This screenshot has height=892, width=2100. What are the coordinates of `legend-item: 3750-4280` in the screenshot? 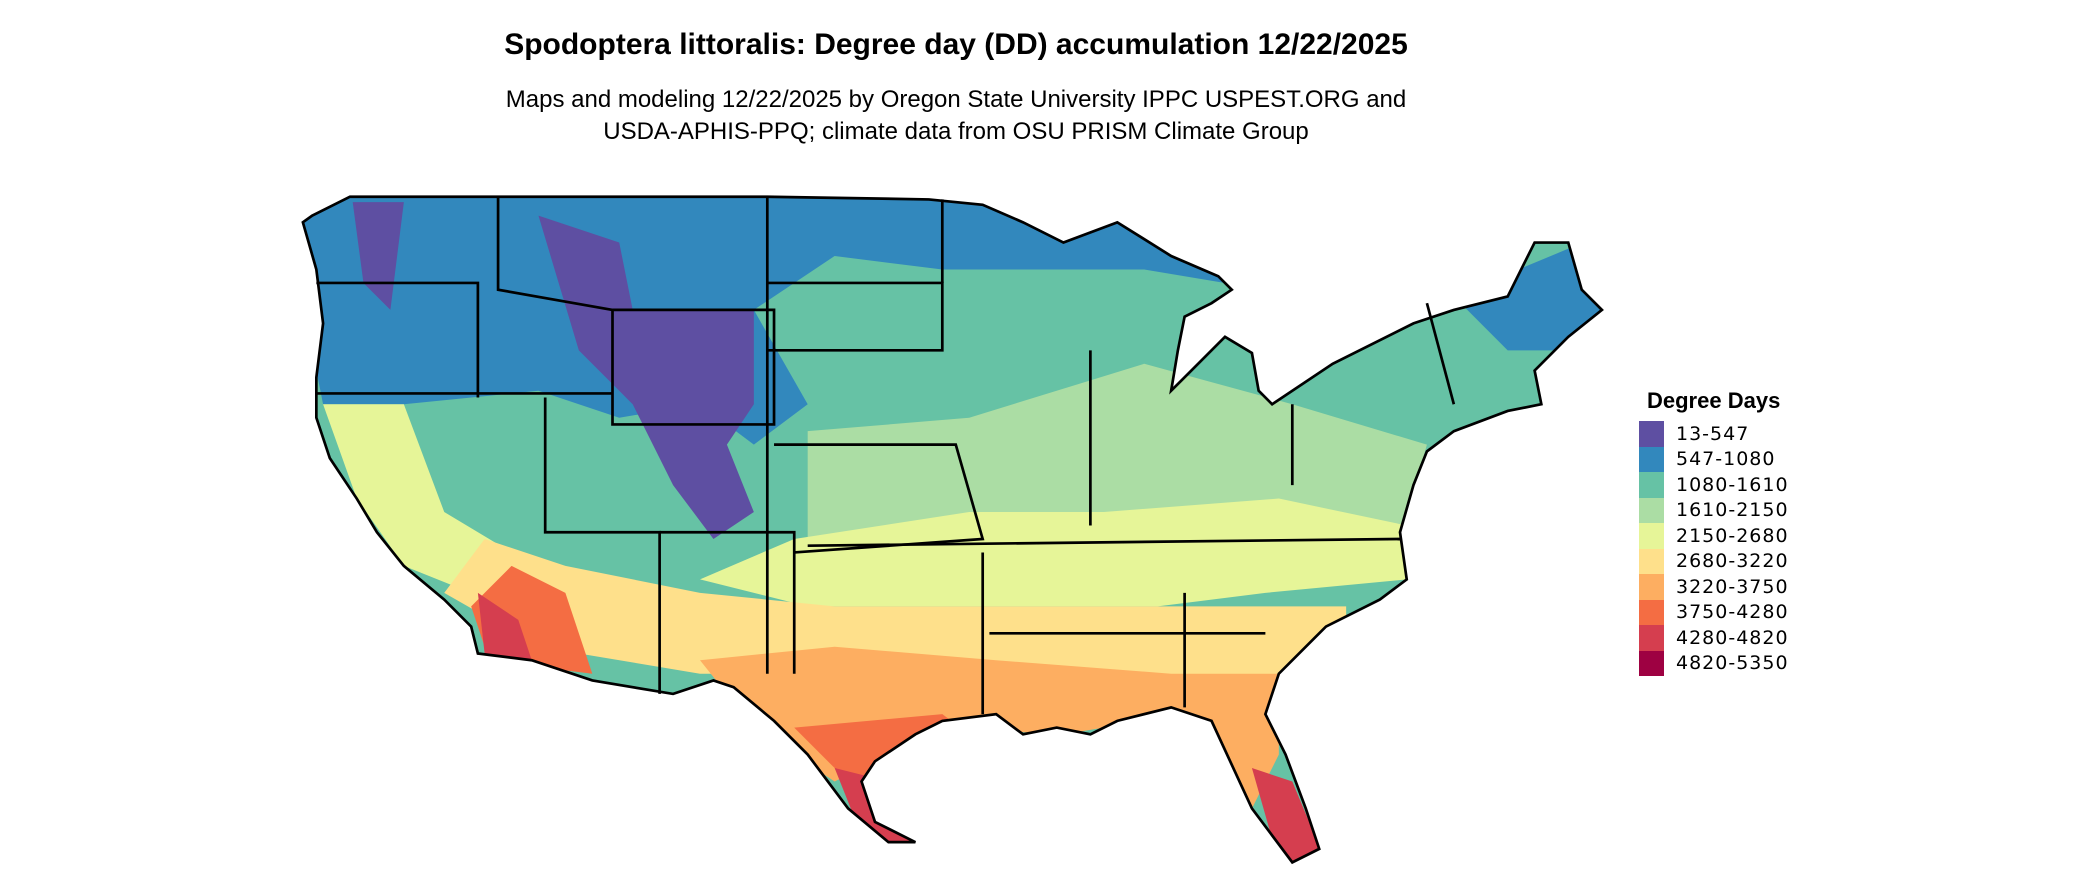 It's located at (1714, 612).